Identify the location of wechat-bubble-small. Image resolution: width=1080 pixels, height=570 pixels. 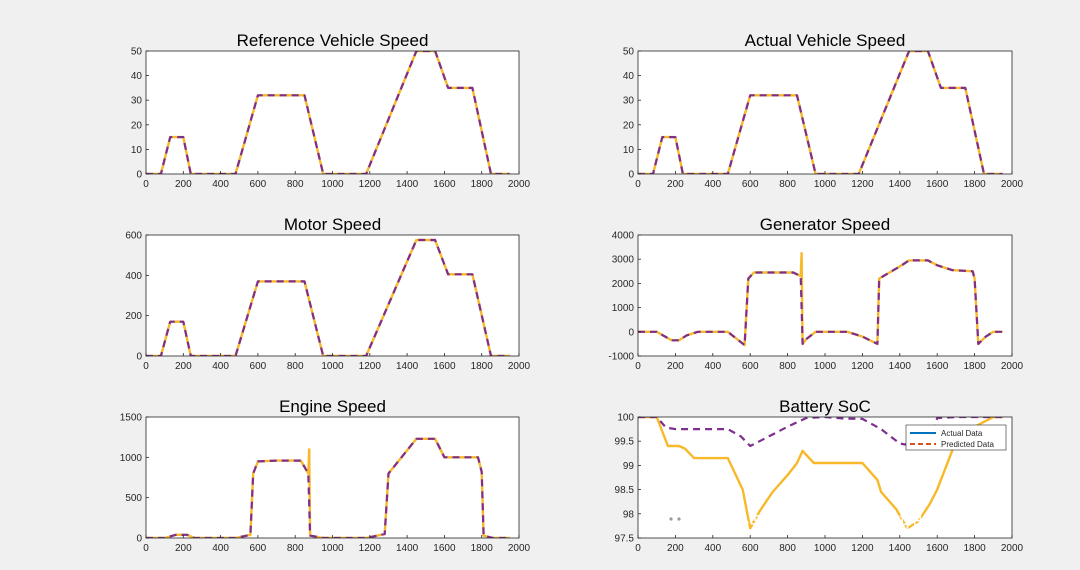
(688, 530).